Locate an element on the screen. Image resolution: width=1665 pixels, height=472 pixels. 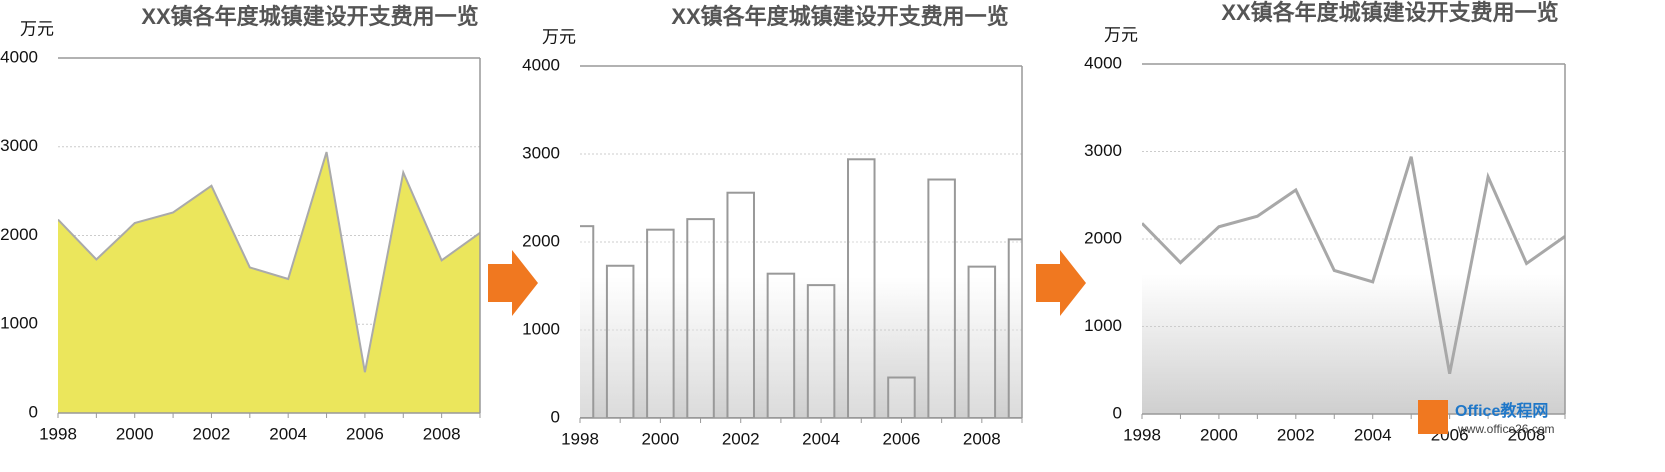
watermark-icon is located at coordinates (1433, 417).